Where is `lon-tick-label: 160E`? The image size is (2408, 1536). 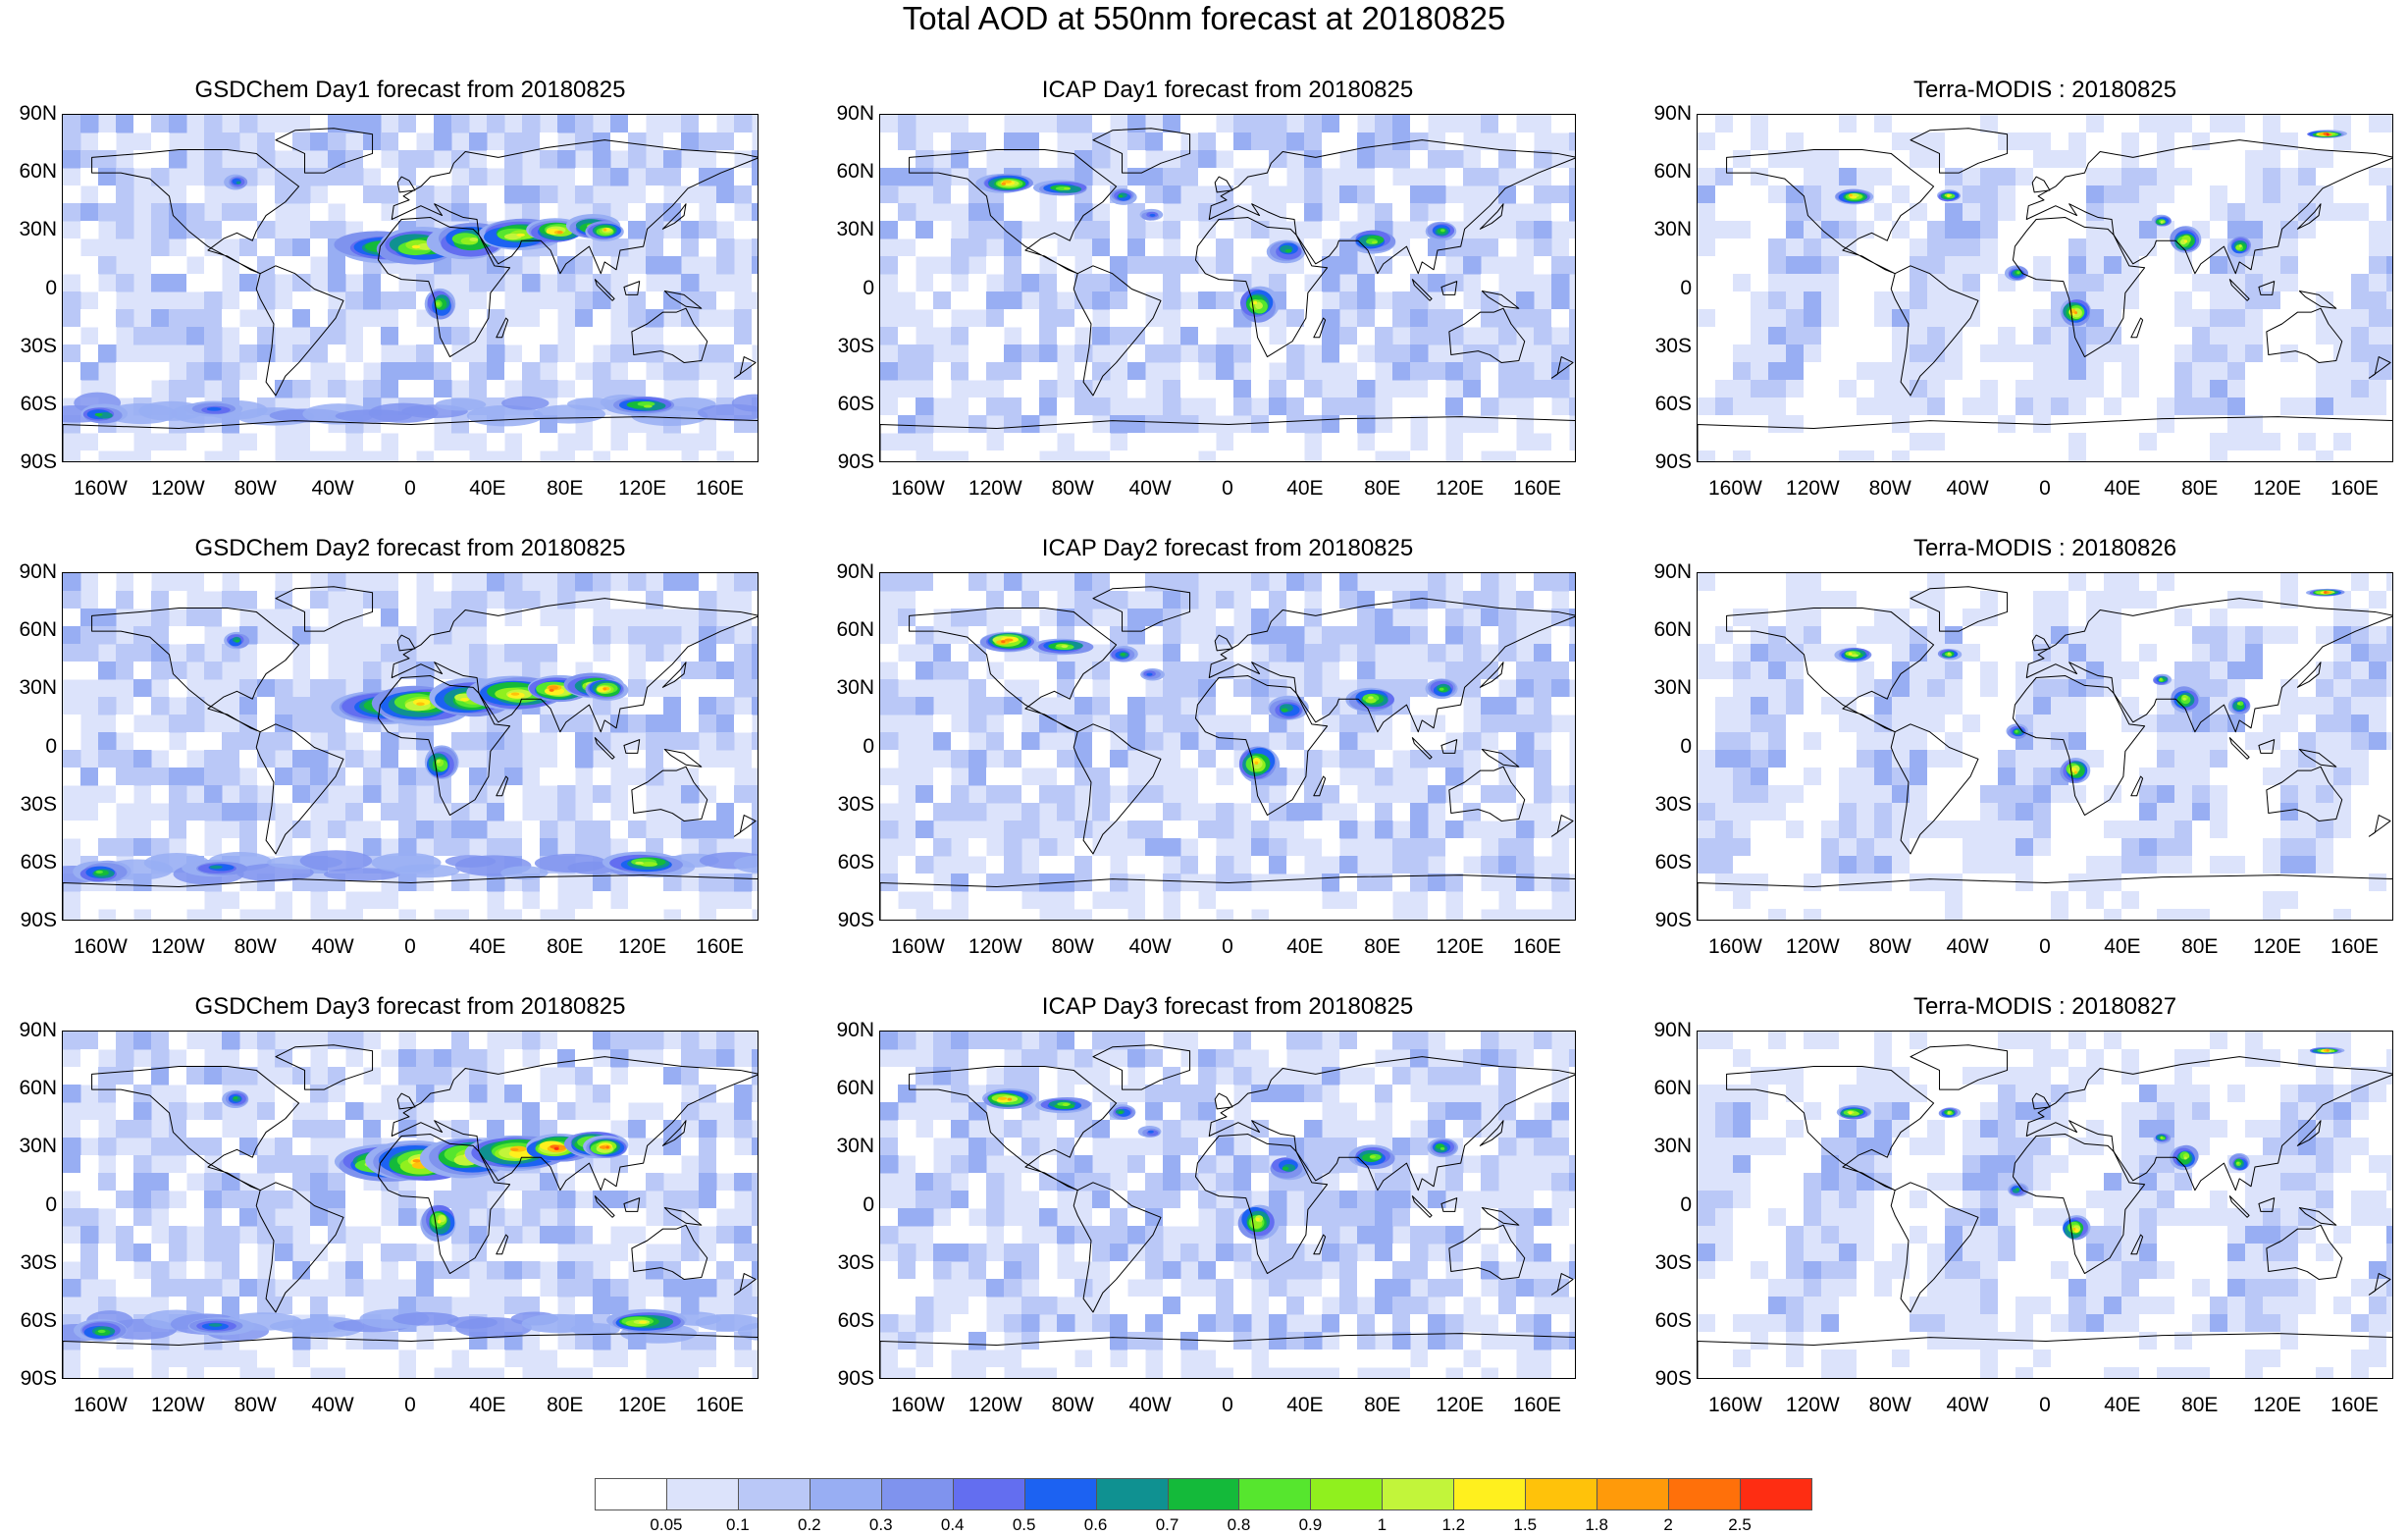
lon-tick-label: 160E is located at coordinates (2355, 946).